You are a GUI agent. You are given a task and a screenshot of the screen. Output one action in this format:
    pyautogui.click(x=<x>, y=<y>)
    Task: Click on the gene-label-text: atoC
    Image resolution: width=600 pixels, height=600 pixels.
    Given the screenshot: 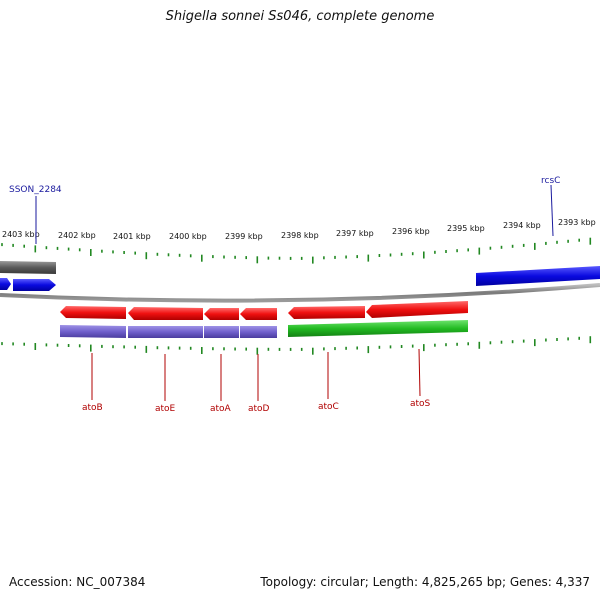 What is the action you would take?
    pyautogui.click(x=328, y=407)
    